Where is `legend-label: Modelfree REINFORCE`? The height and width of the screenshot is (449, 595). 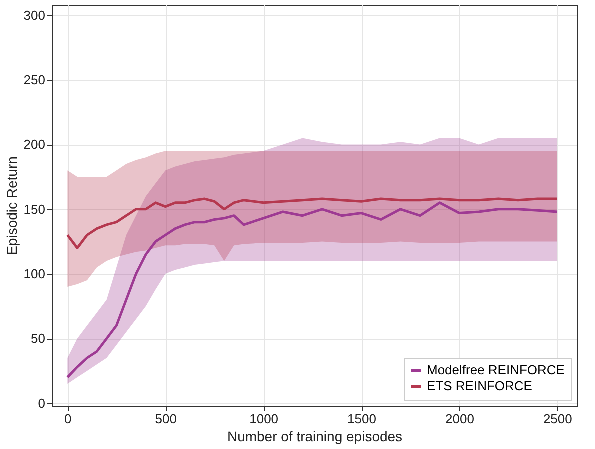
legend-label: Modelfree REINFORCE is located at coordinates (496, 370).